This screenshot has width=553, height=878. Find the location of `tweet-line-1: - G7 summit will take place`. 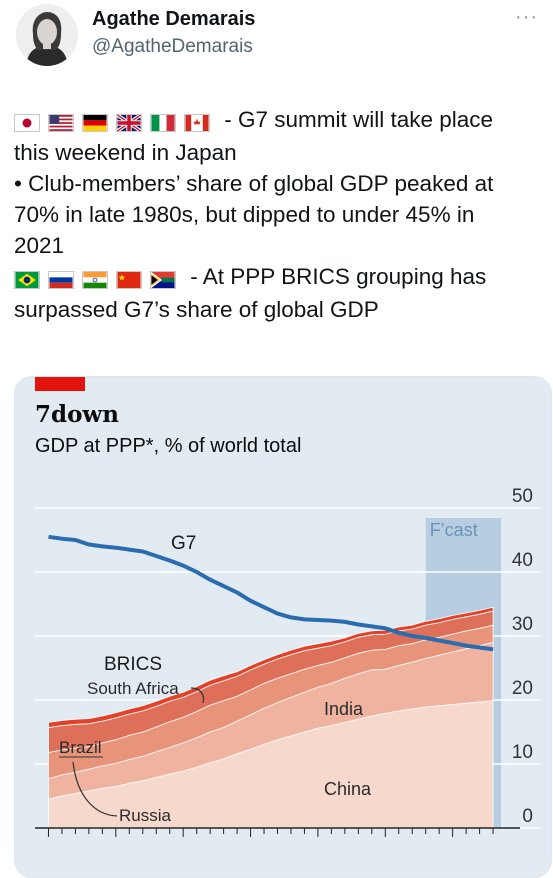

tweet-line-1: - G7 summit will take place is located at coordinates (279, 120).